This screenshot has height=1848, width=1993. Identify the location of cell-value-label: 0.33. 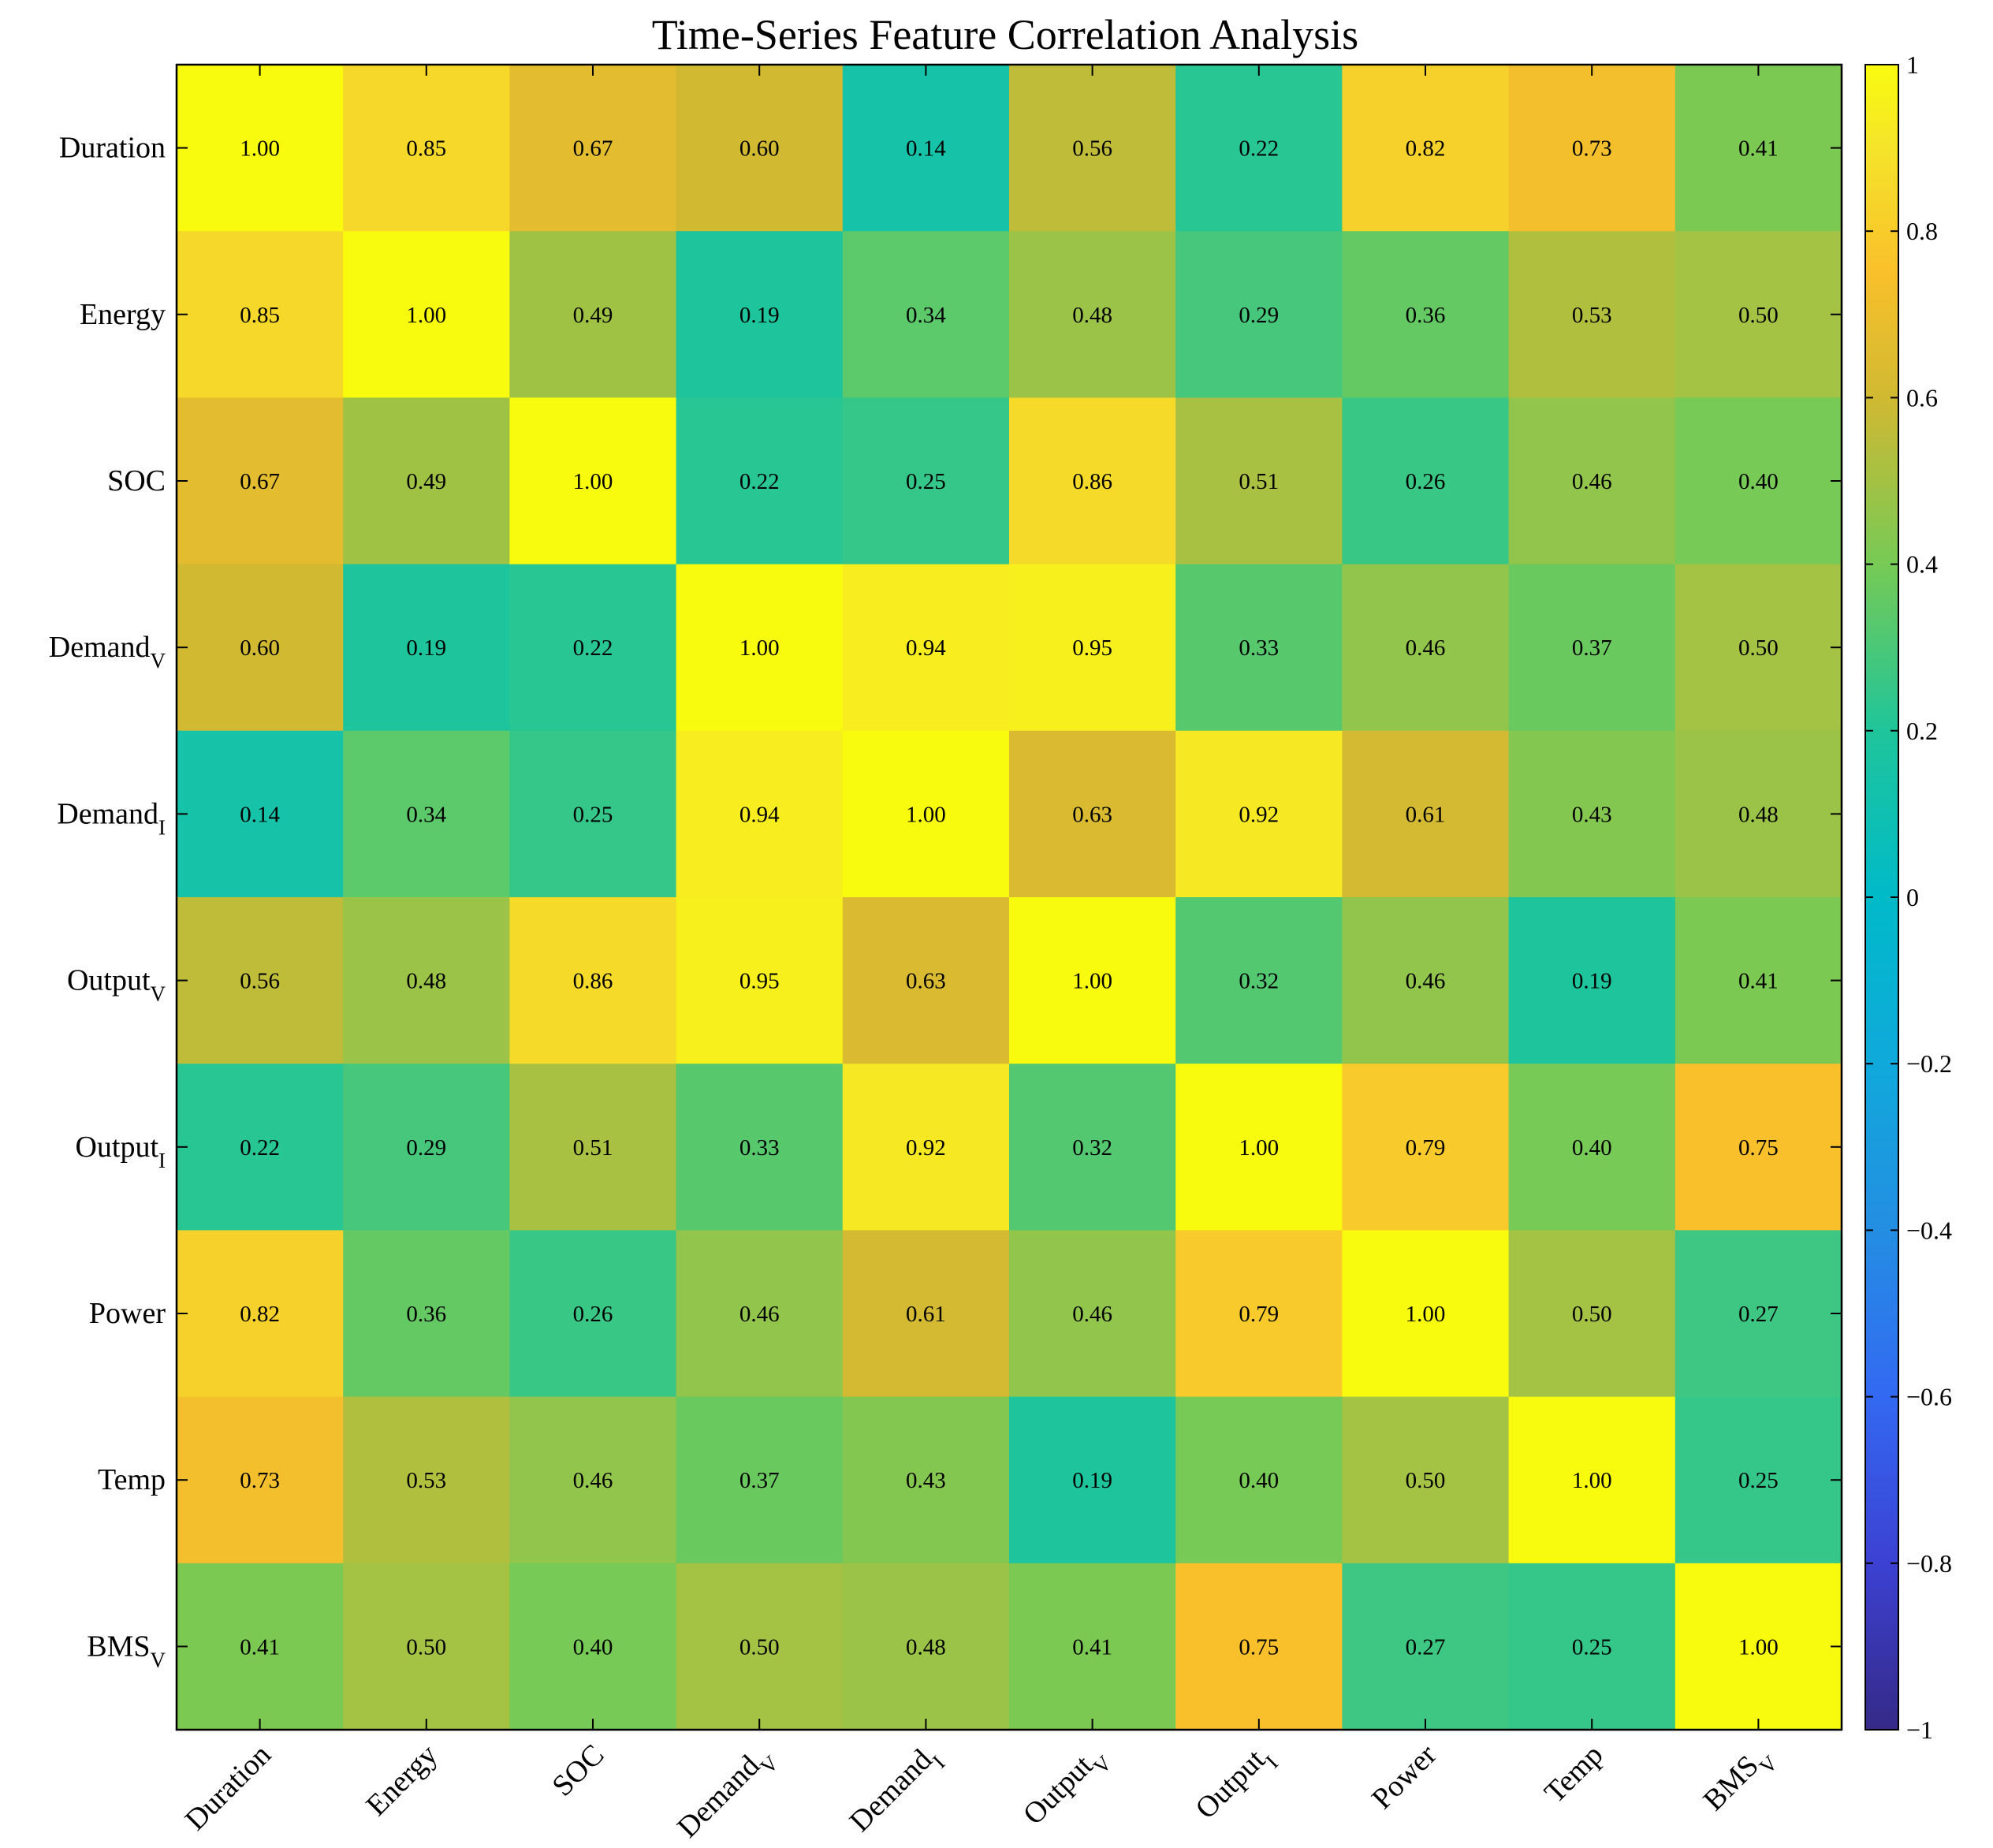
(1259, 648).